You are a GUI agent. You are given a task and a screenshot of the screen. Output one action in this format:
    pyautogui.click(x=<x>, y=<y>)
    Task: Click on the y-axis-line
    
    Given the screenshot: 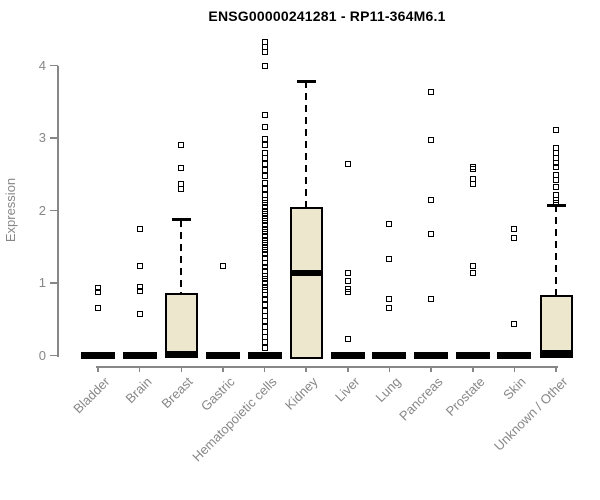 What is the action you would take?
    pyautogui.click(x=58, y=211)
    